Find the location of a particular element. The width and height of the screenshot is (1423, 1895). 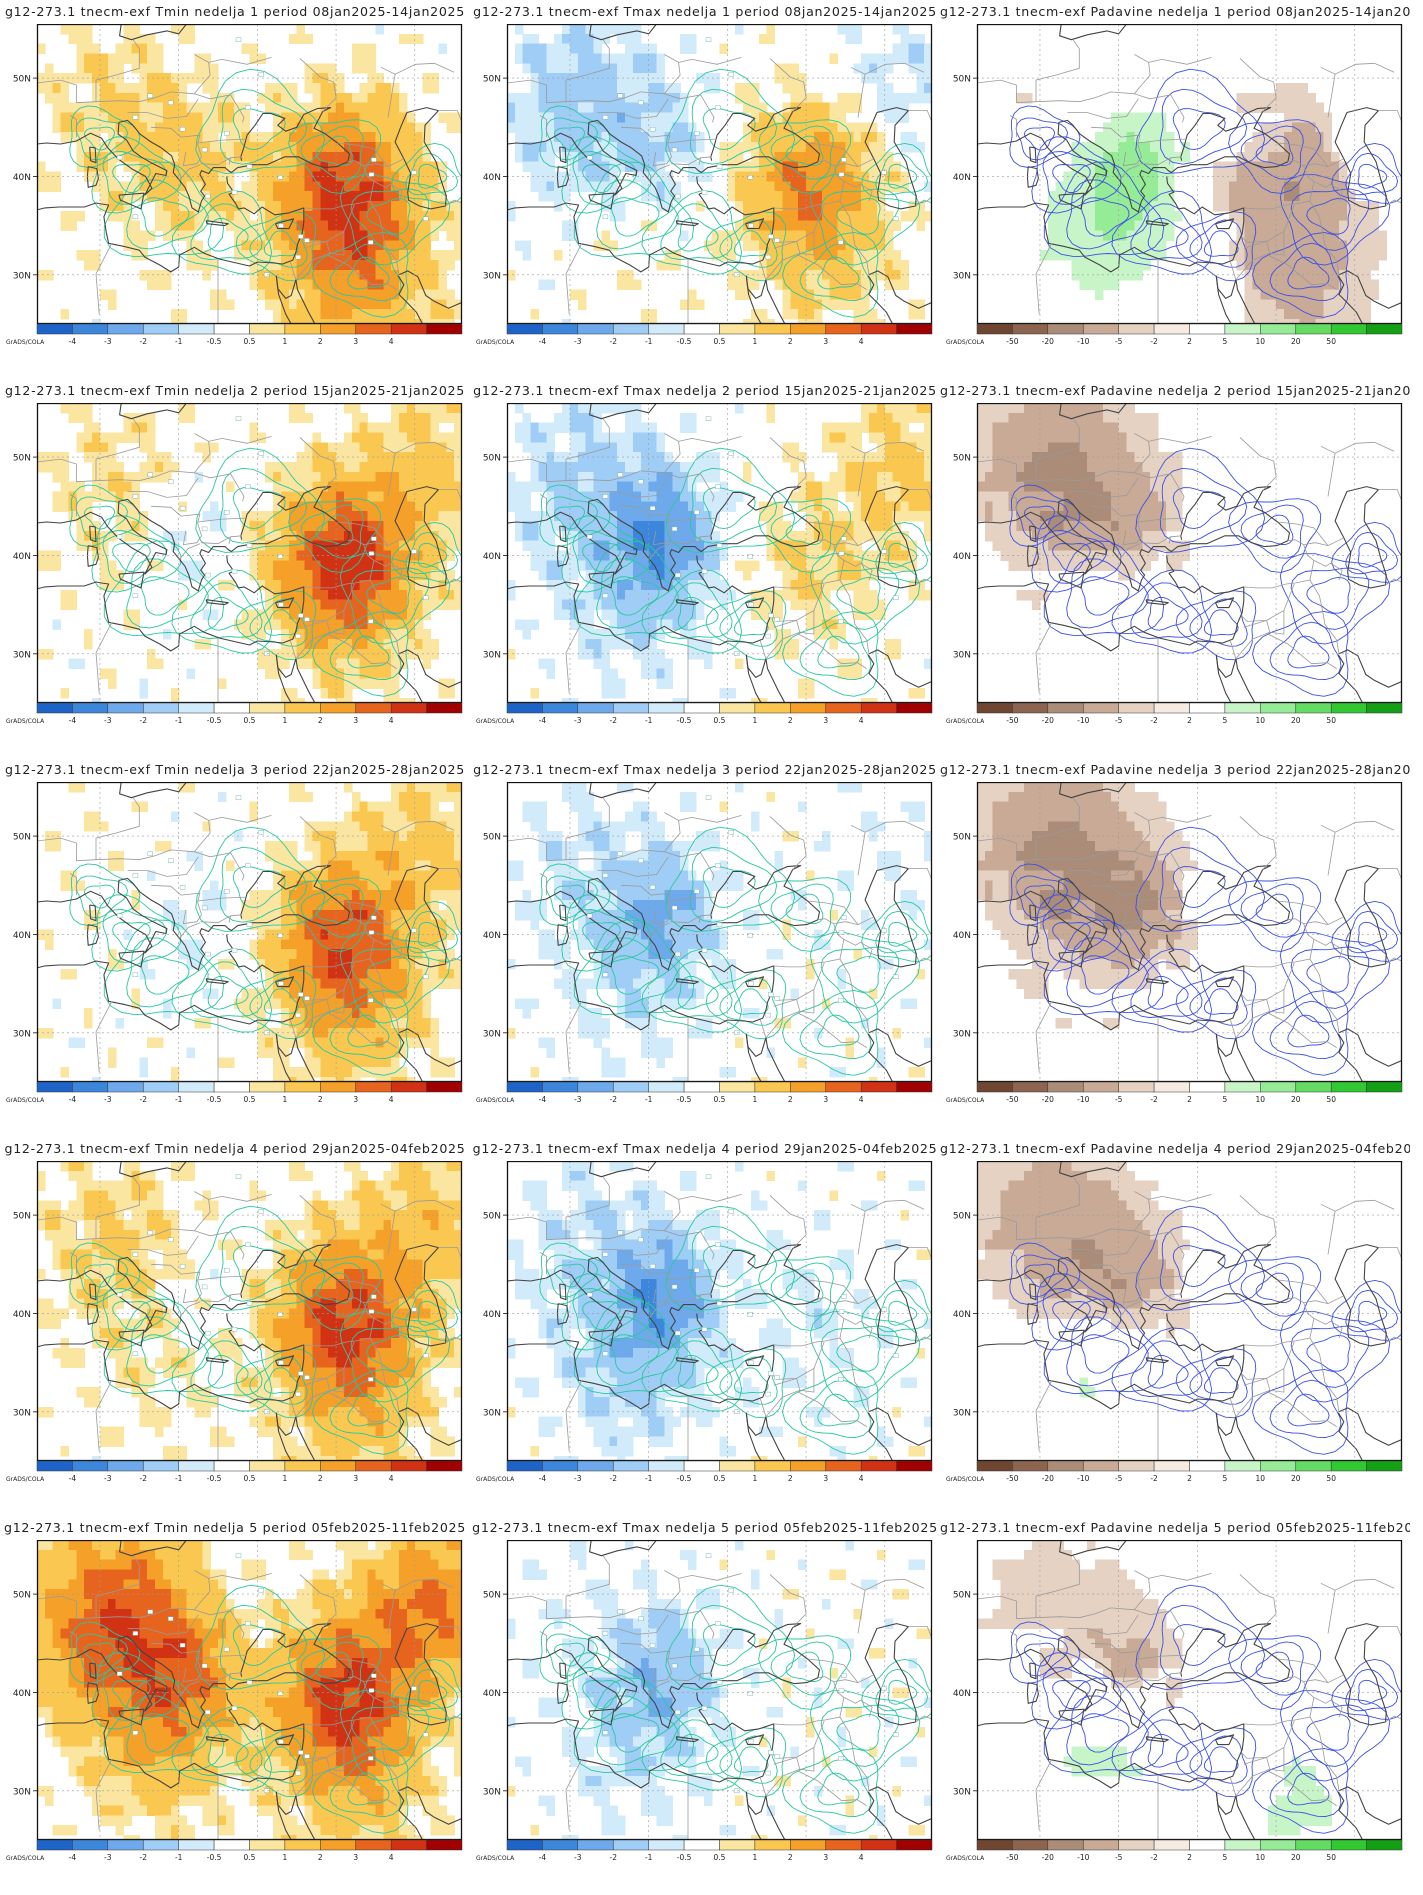

colorbar-label: -0.5 is located at coordinates (684, 341).